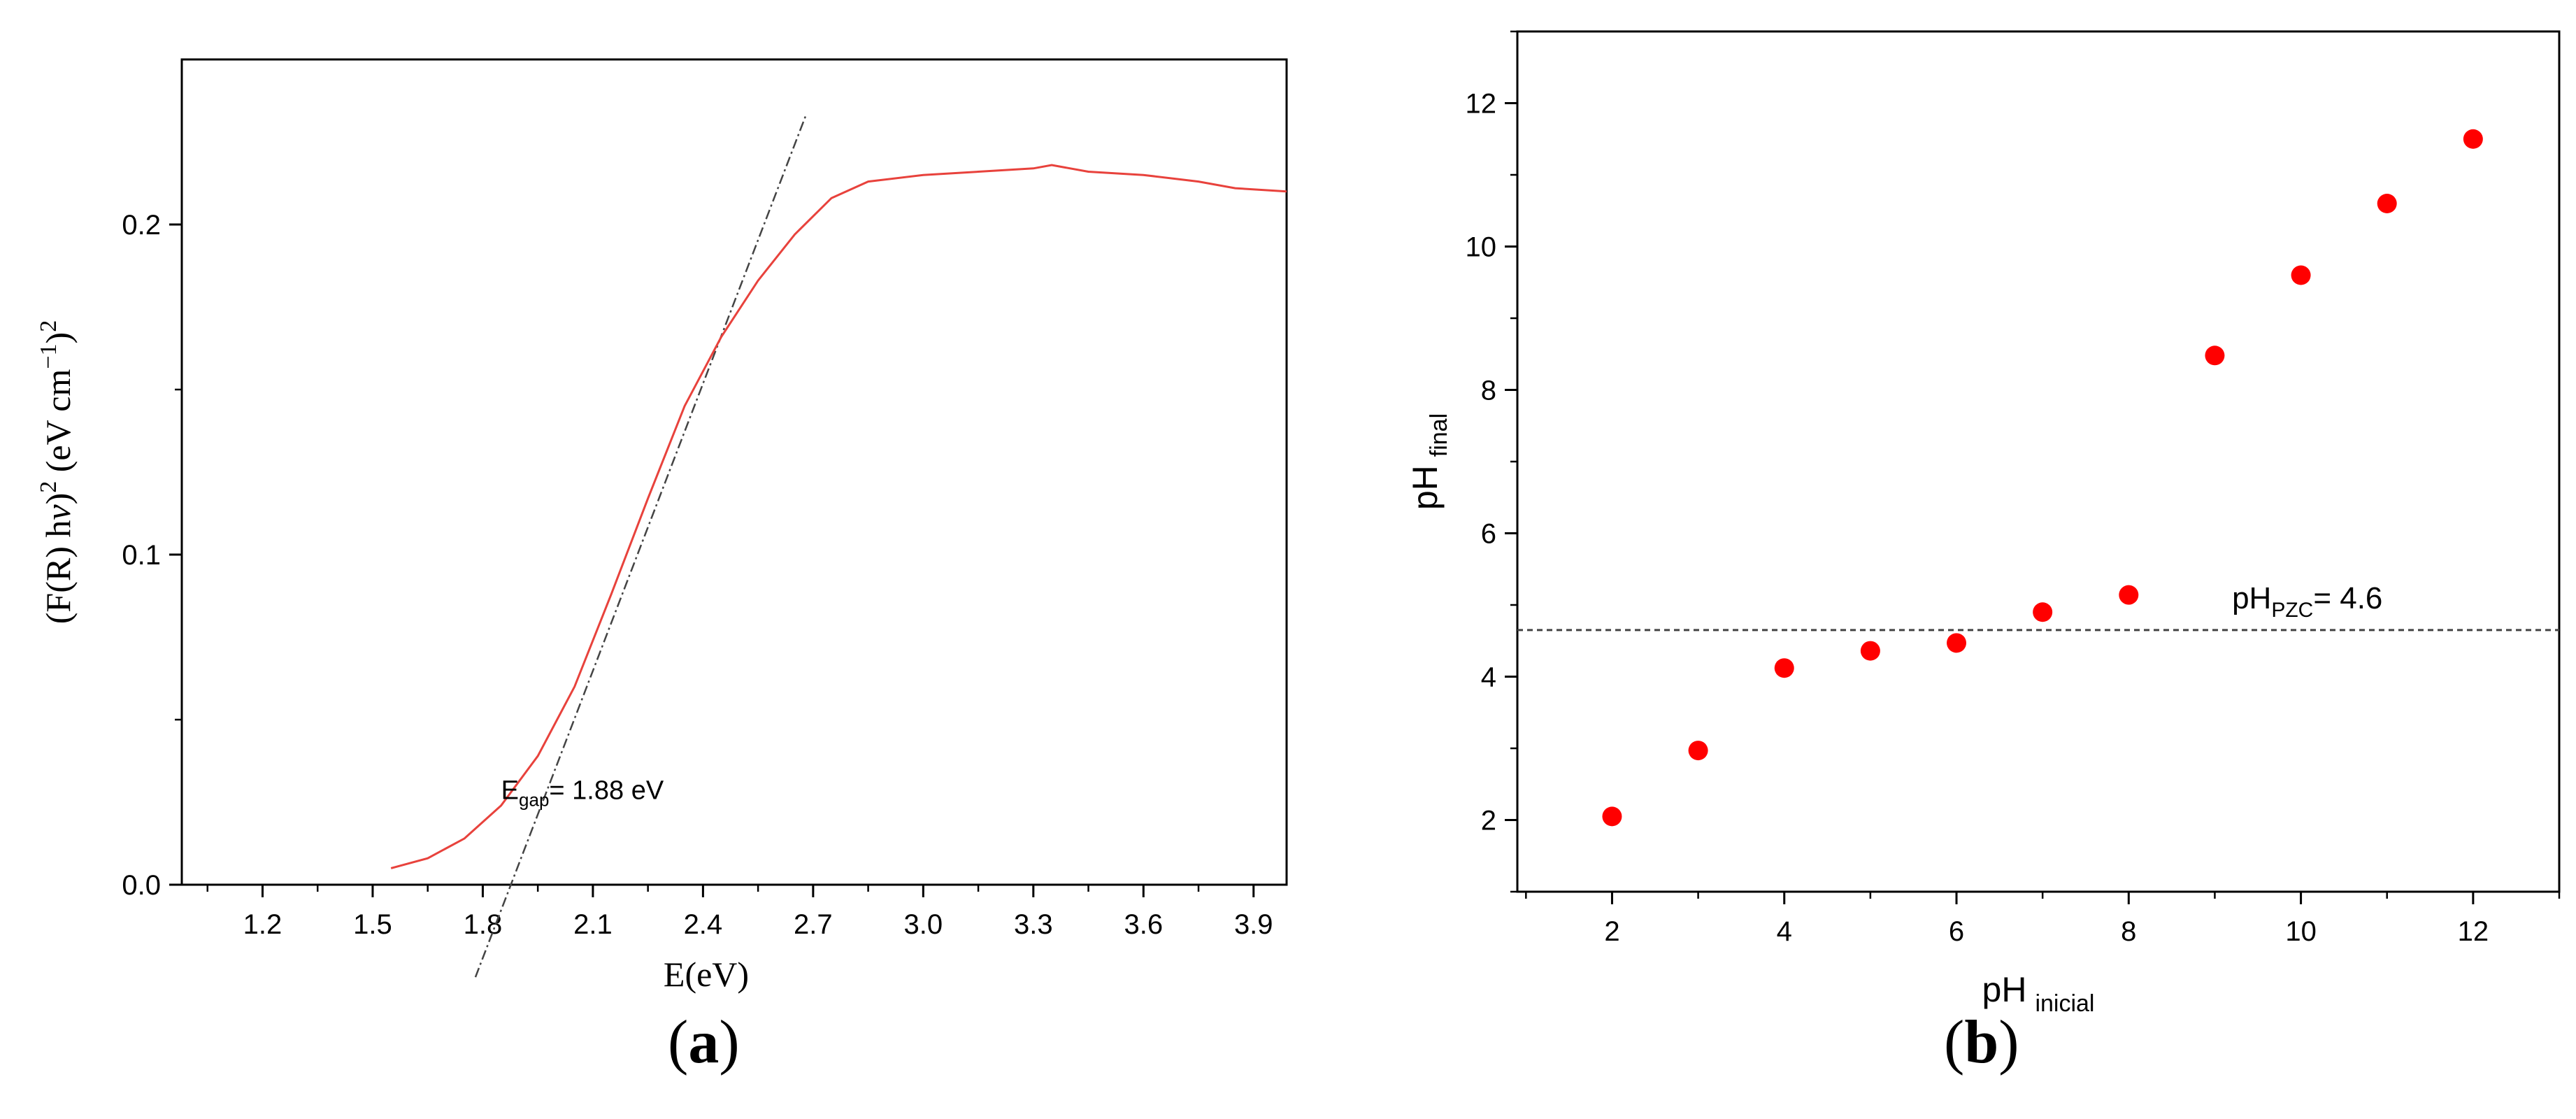 The height and width of the screenshot is (1119, 2576). Describe the element at coordinates (372, 924) in the screenshot. I see `chart-a-x-tick-label: 1.5` at that location.